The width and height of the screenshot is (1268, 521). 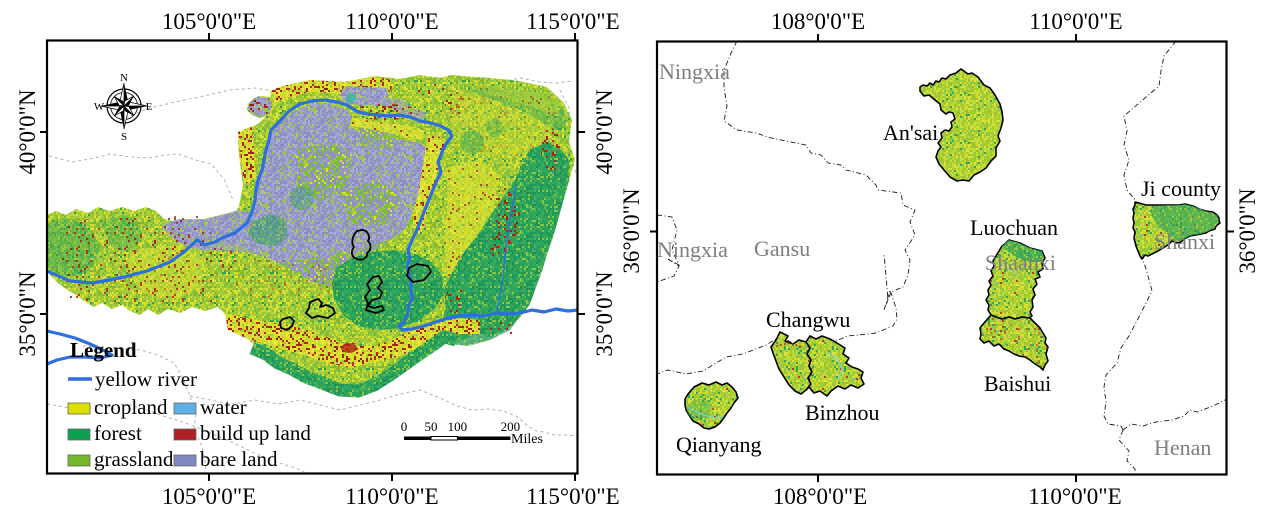 I want to click on svg-text: Qianyang, so click(x=719, y=444).